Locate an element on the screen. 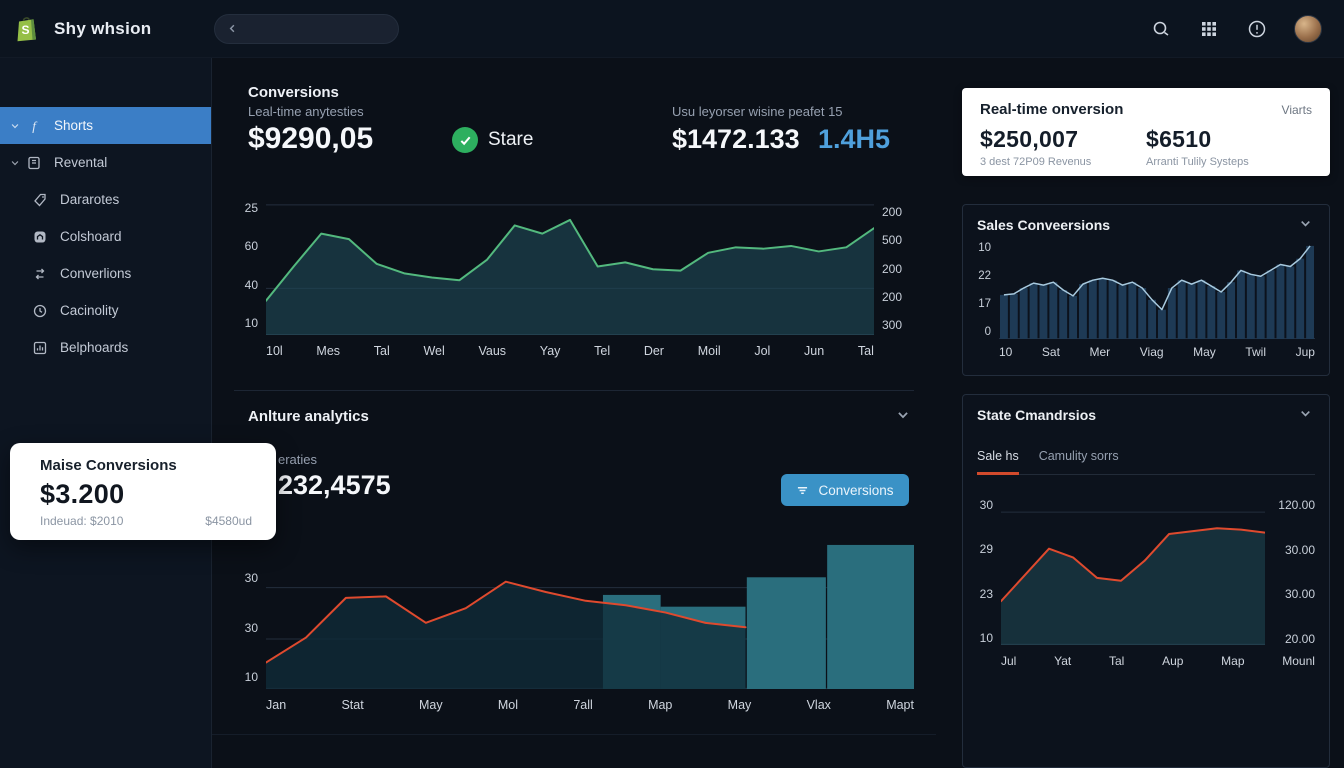 Image resolution: width=1344 pixels, height=768 pixels. realtime-stat: $250,007 3 dest 72P09 Revenus is located at coordinates (1063, 147).